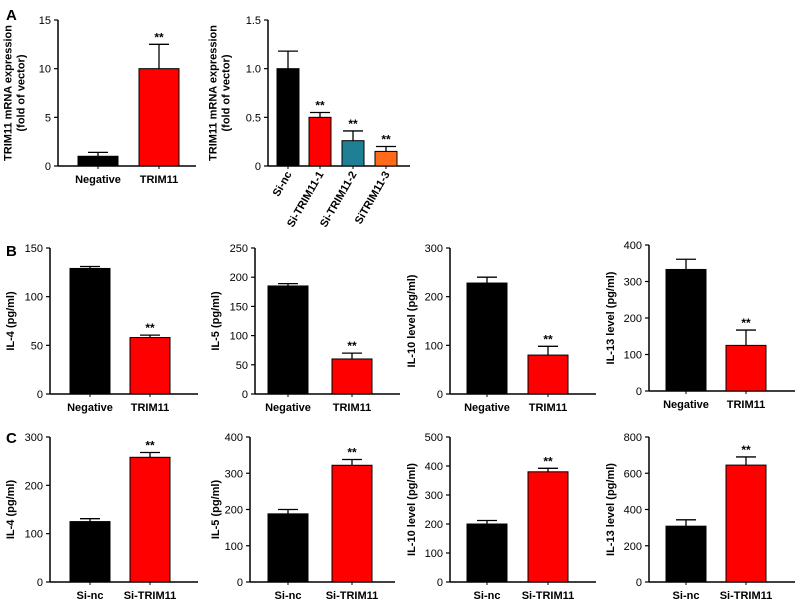  Describe the element at coordinates (11, 438) in the screenshot. I see `panel-letter-c: C` at that location.